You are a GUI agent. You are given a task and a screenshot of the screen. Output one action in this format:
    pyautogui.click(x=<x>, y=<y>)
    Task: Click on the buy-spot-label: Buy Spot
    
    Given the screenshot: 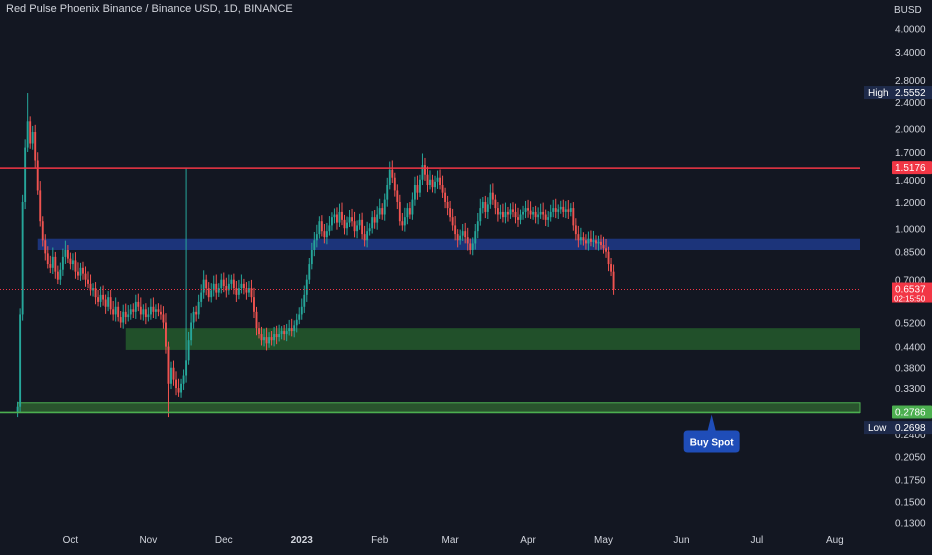 What is the action you would take?
    pyautogui.click(x=712, y=442)
    